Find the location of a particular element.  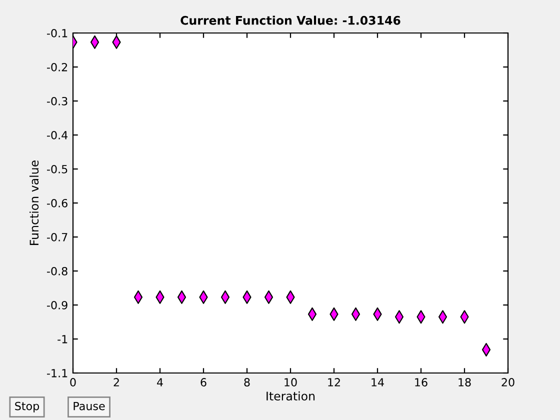

x-axis-title: Iteration is located at coordinates (290, 396).